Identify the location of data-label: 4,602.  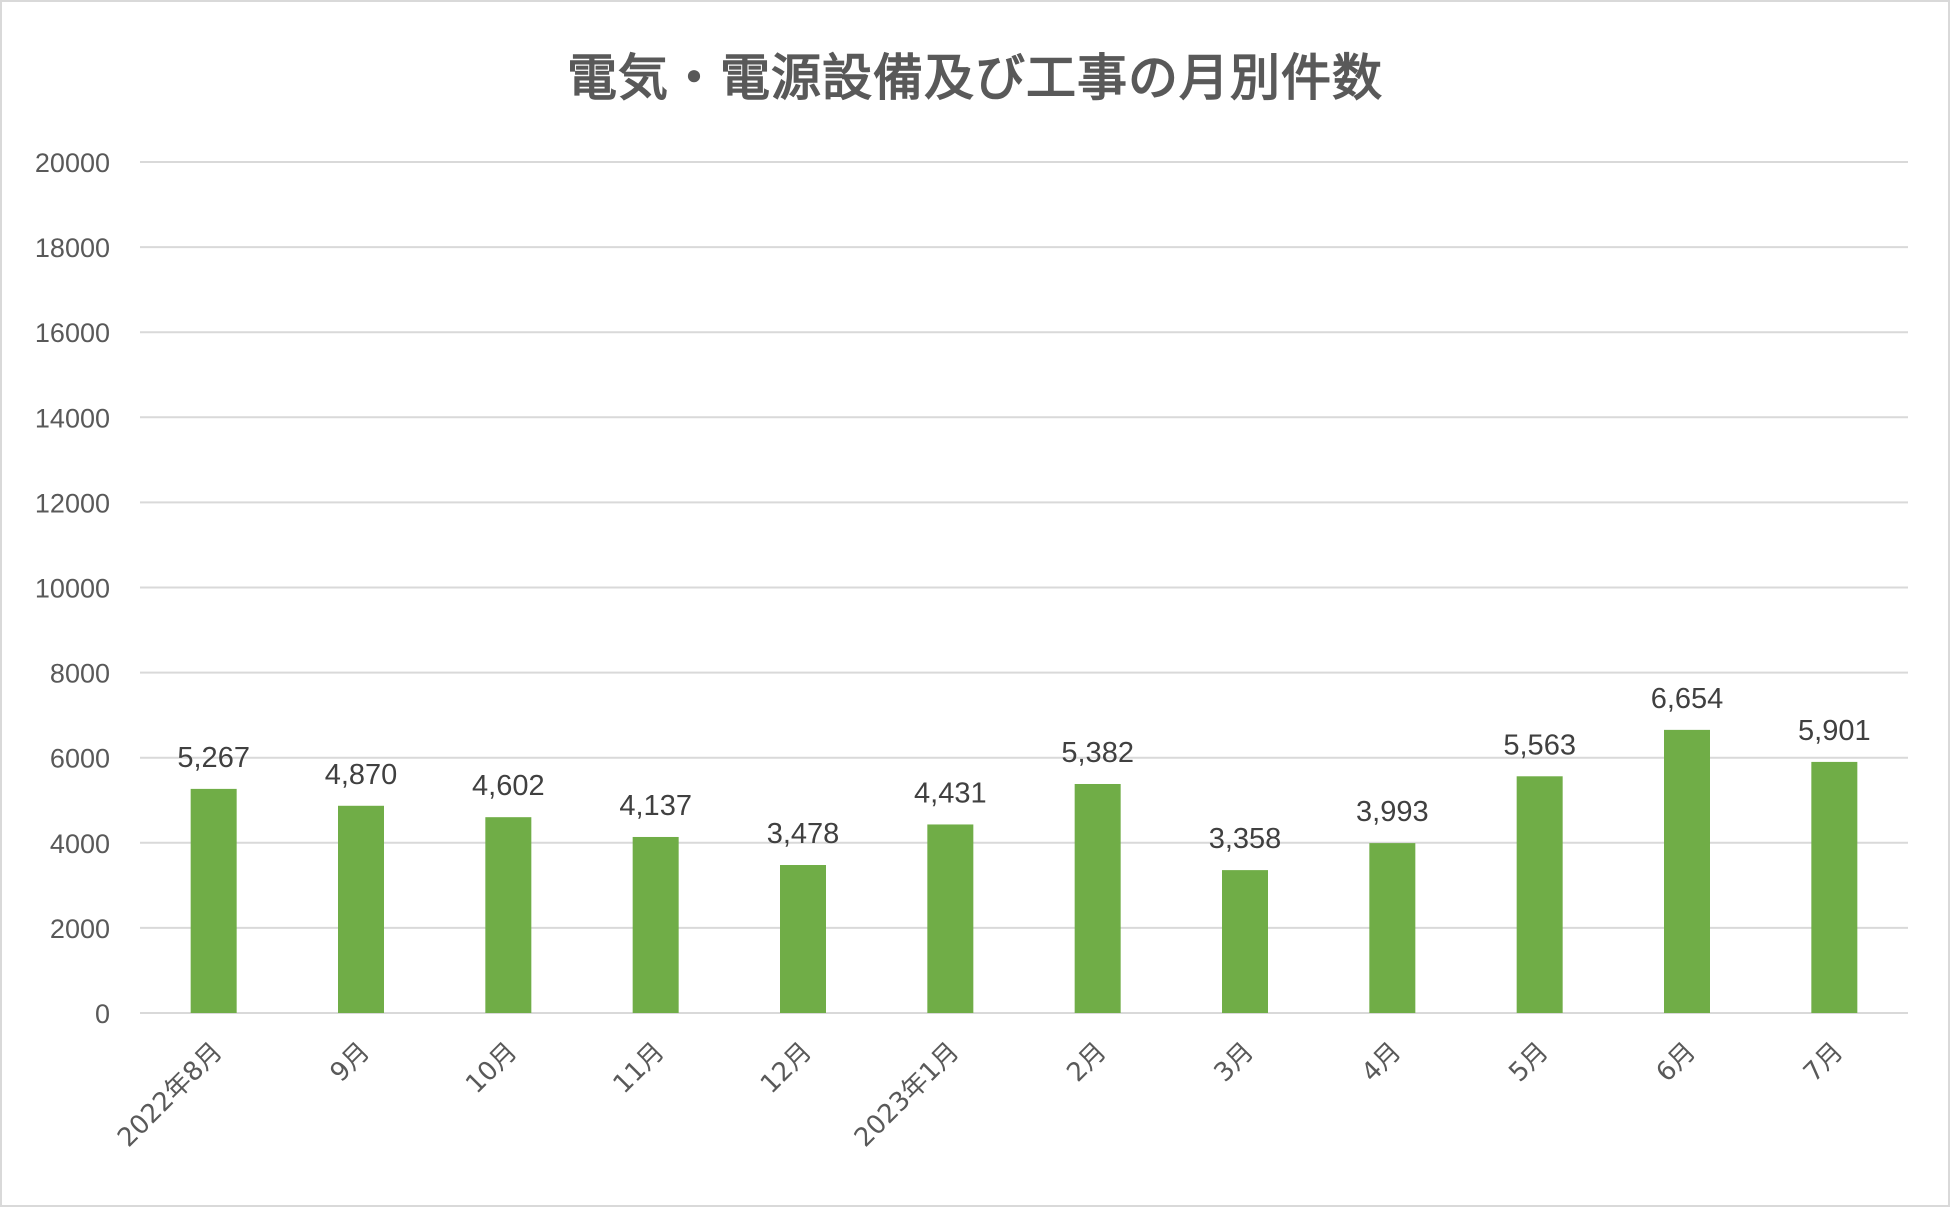
(508, 786).